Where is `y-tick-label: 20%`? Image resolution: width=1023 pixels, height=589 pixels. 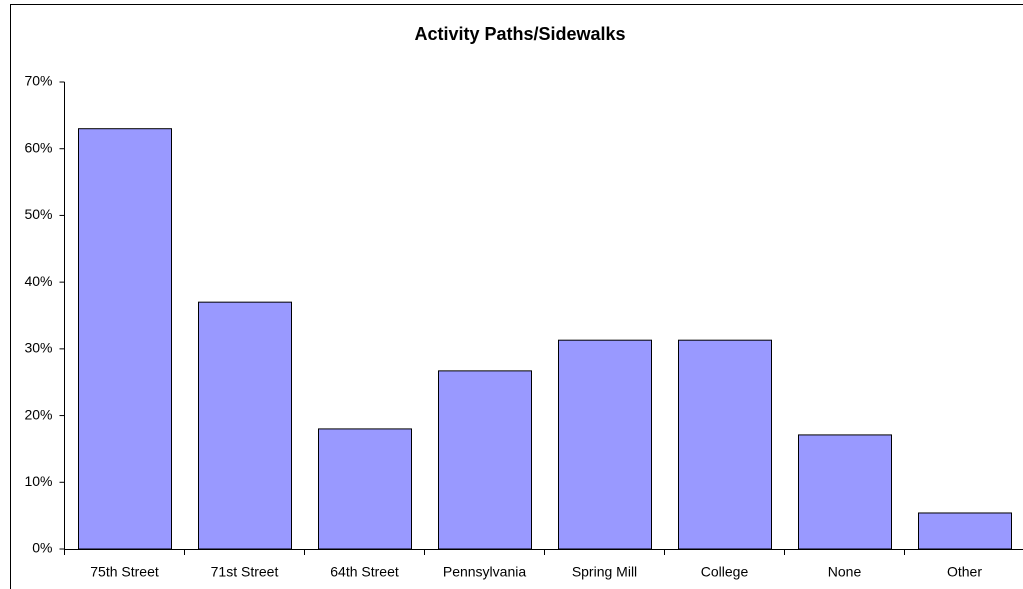 y-tick-label: 20% is located at coordinates (38, 414).